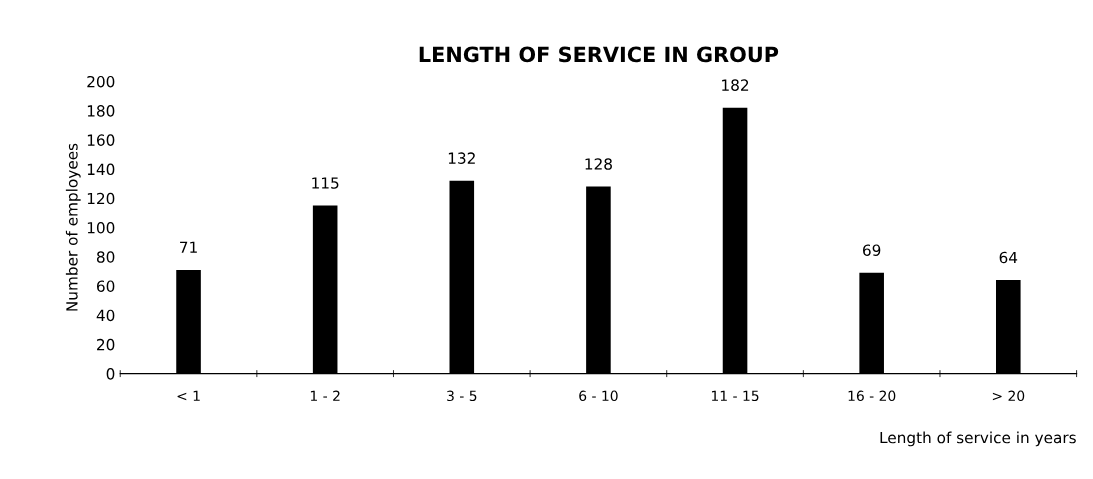  Describe the element at coordinates (188, 247) in the screenshot. I see `data-label: 71` at that location.